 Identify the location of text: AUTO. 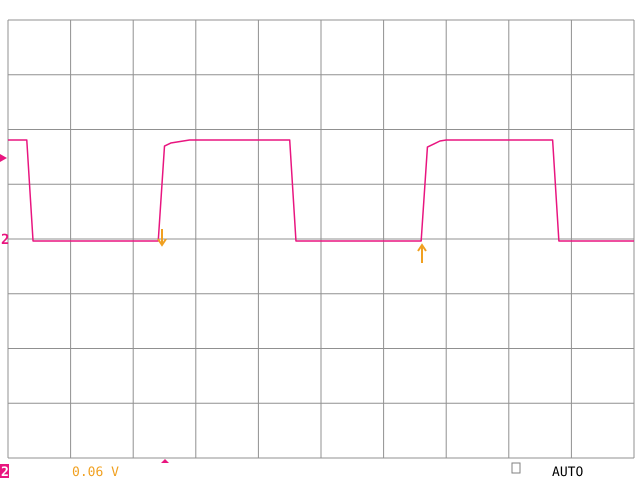
(568, 472).